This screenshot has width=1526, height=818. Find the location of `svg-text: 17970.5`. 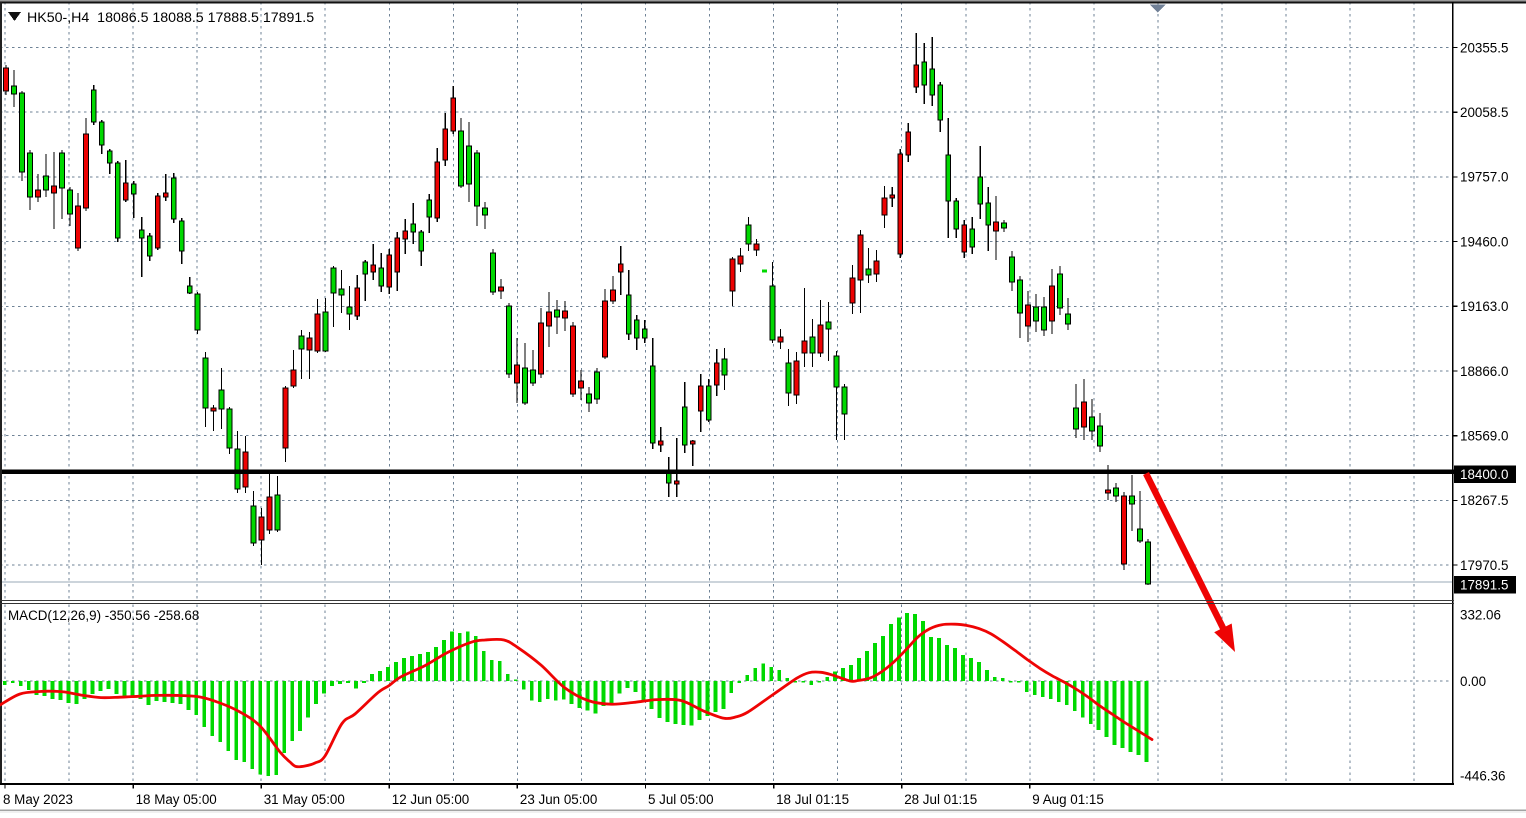

svg-text: 17970.5 is located at coordinates (1484, 565).